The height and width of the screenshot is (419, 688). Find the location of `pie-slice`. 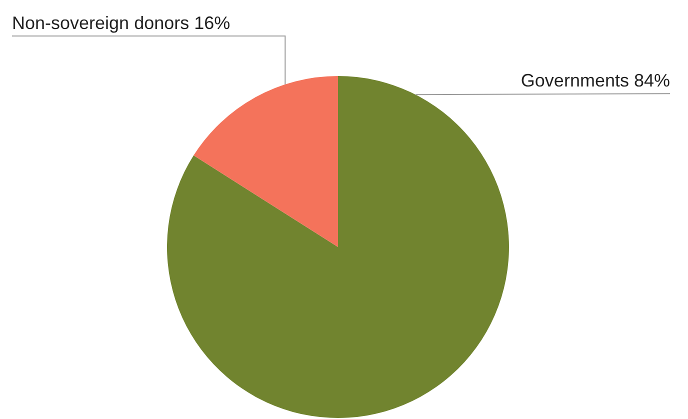

pie-slice is located at coordinates (266, 161).